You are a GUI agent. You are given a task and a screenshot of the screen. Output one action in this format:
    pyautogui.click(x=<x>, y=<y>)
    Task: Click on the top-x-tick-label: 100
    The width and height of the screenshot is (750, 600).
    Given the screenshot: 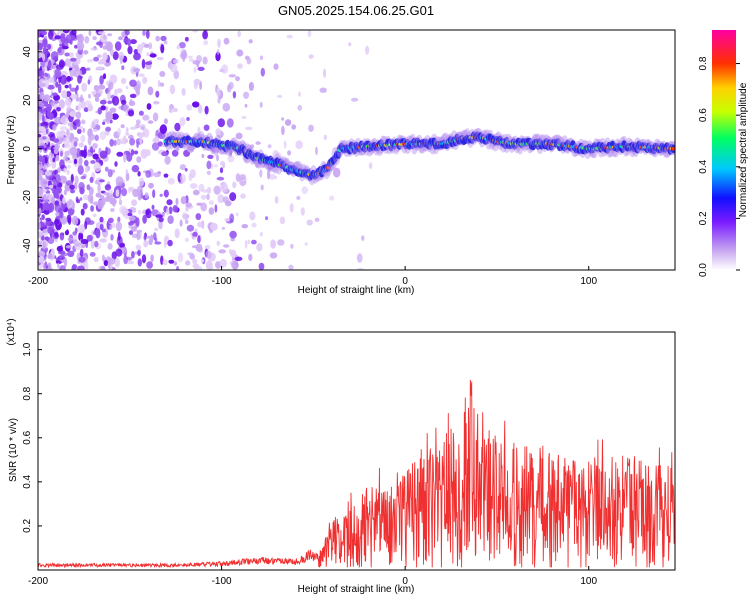 What is the action you would take?
    pyautogui.click(x=588, y=281)
    